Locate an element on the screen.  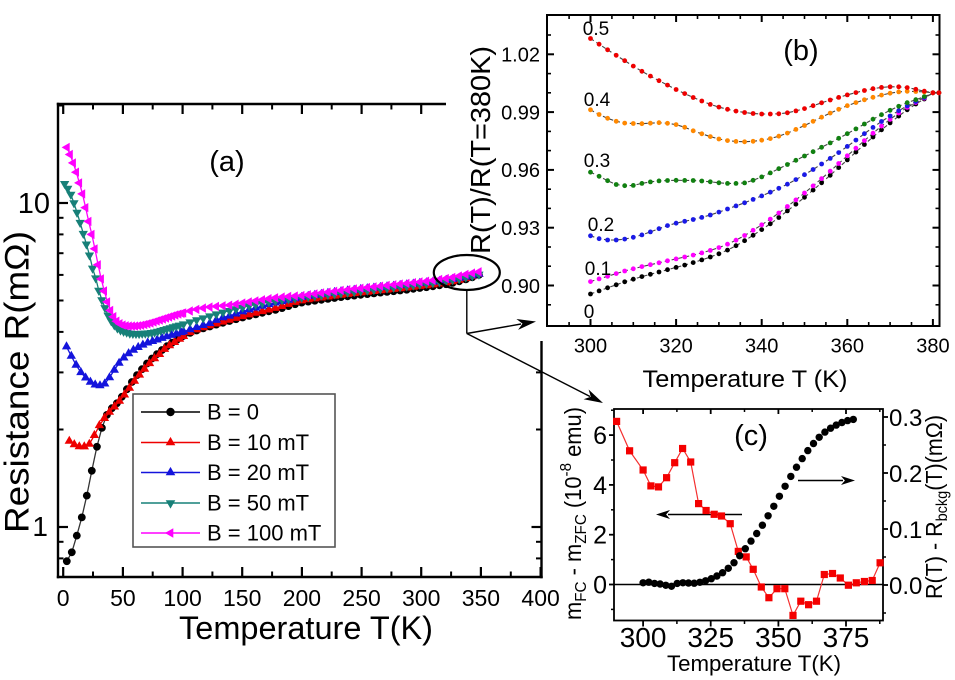
svg-text: 6 is located at coordinates (600, 436).